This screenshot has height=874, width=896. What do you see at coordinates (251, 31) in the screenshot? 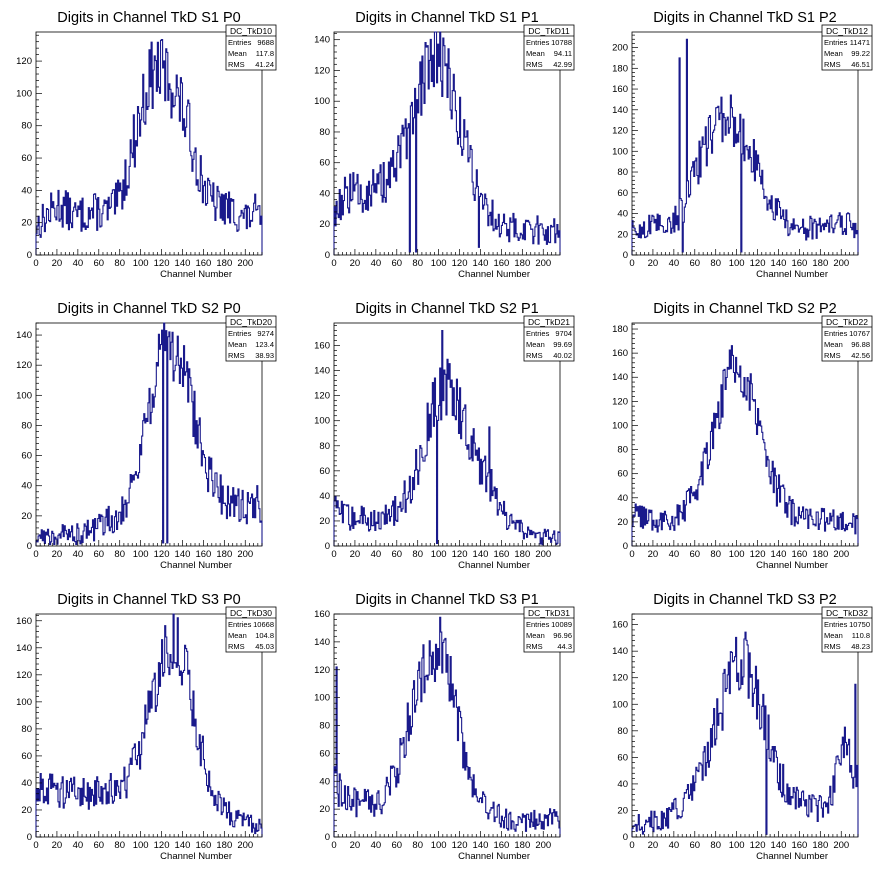
I see `stats-name: DC_TkD10` at bounding box center [251, 31].